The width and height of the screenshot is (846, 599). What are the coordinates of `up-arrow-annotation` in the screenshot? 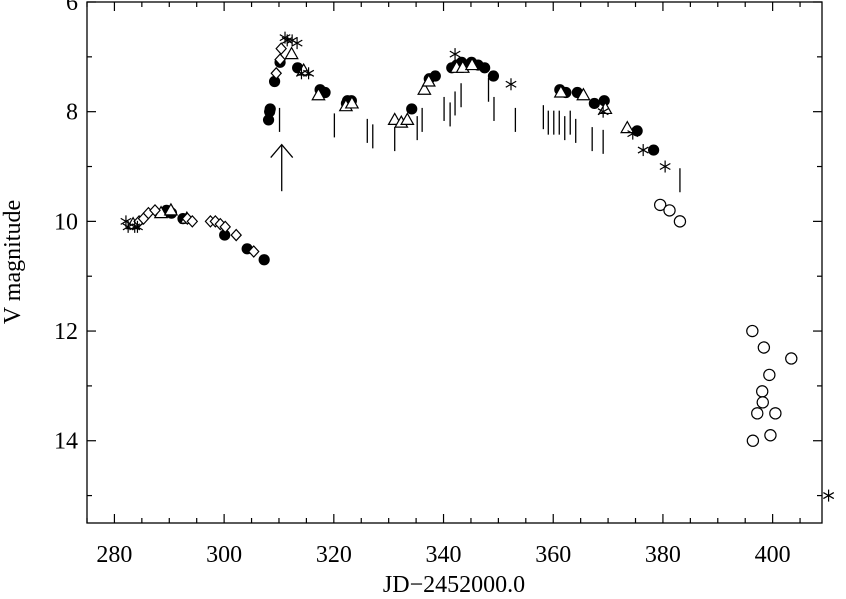 It's located at (282, 167).